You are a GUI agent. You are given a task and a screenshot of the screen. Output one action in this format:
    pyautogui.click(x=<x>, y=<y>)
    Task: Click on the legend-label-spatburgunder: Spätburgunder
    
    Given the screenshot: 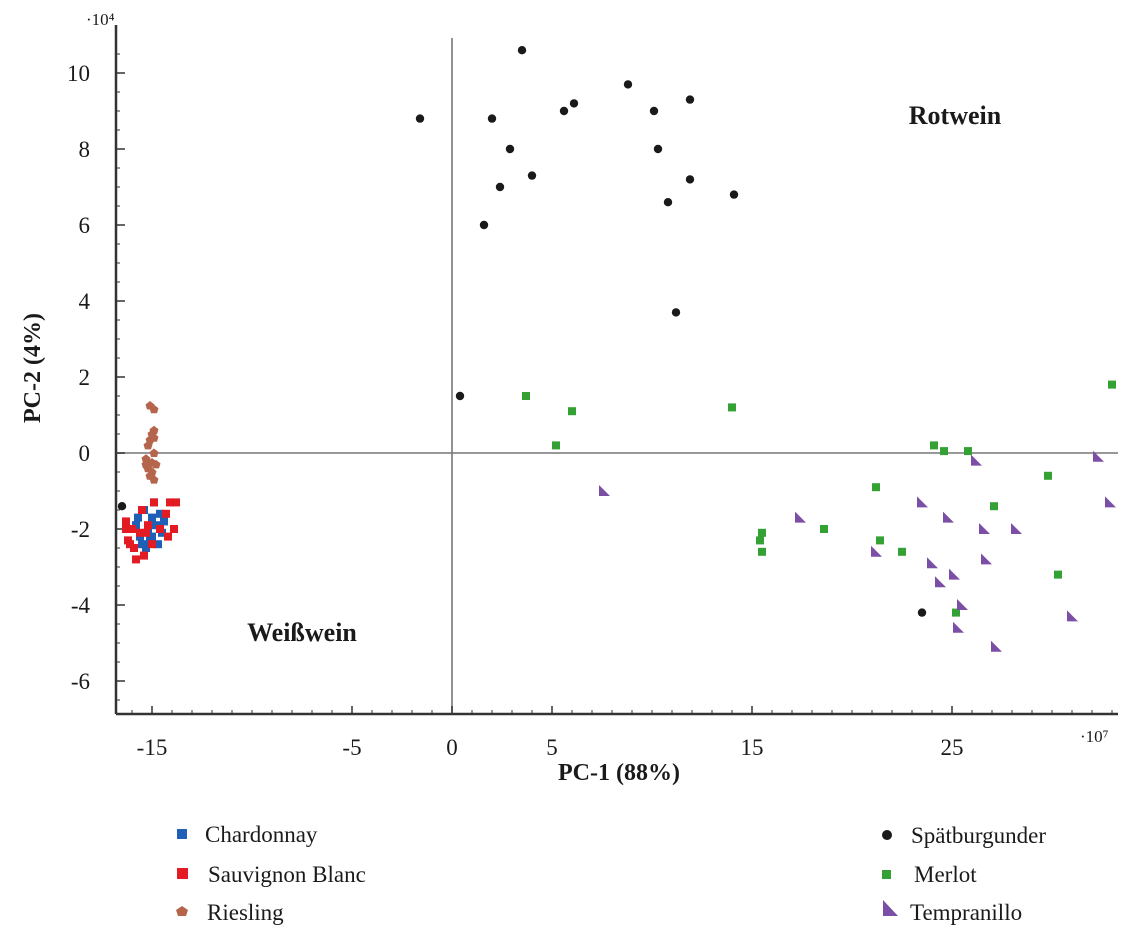 What is the action you would take?
    pyautogui.click(x=978, y=835)
    